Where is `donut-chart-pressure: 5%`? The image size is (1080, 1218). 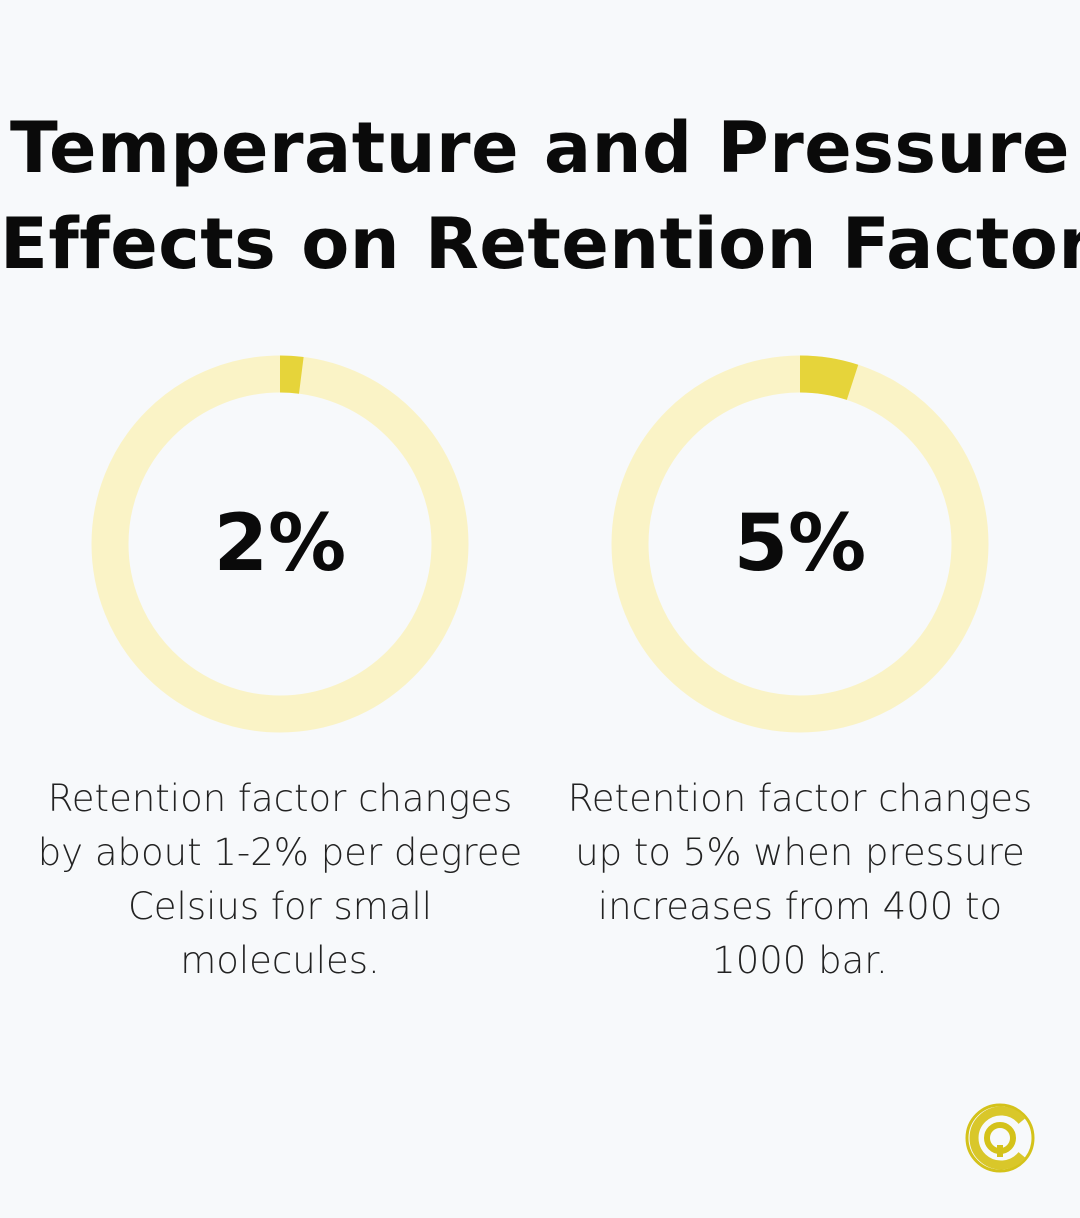
donut-chart-pressure: 5% is located at coordinates (800, 544).